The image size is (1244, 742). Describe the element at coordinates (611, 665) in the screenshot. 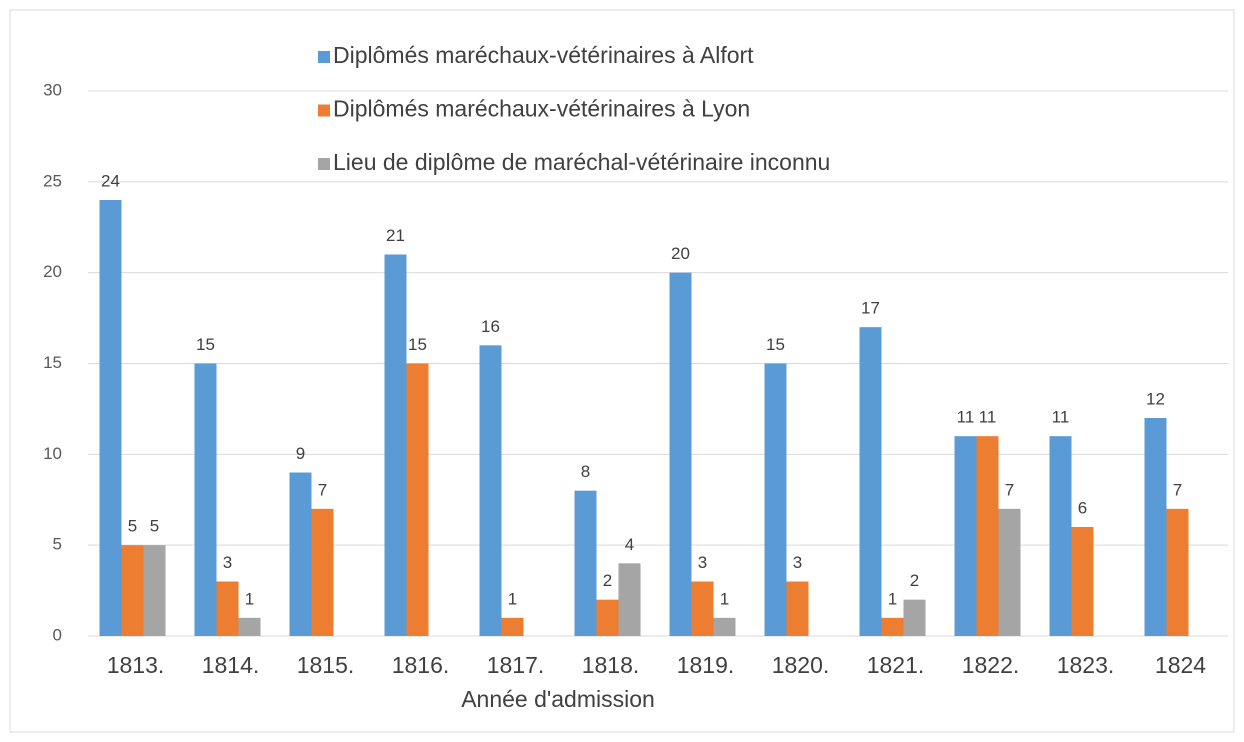

I see `x-tick-label: 1818.` at that location.